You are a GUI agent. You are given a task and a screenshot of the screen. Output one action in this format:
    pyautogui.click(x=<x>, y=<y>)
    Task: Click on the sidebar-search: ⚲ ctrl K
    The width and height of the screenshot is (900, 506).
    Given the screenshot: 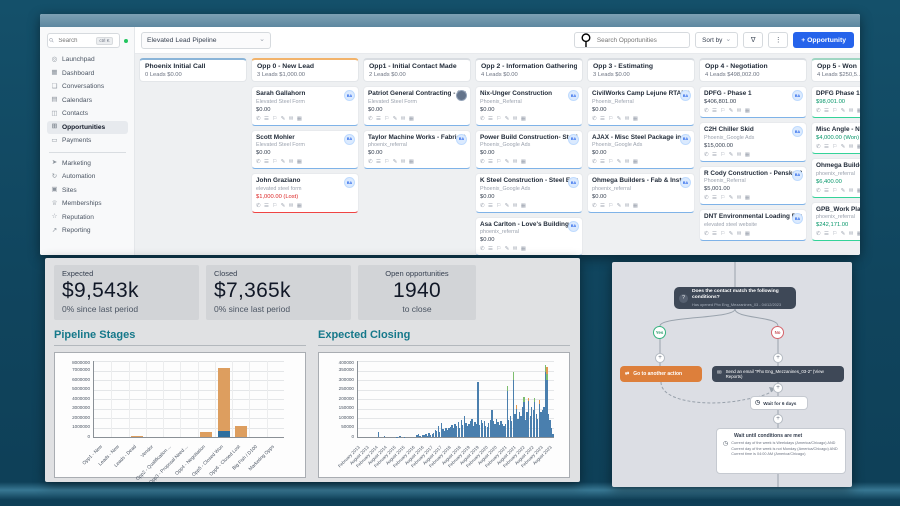 What is the action you would take?
    pyautogui.click(x=83, y=40)
    